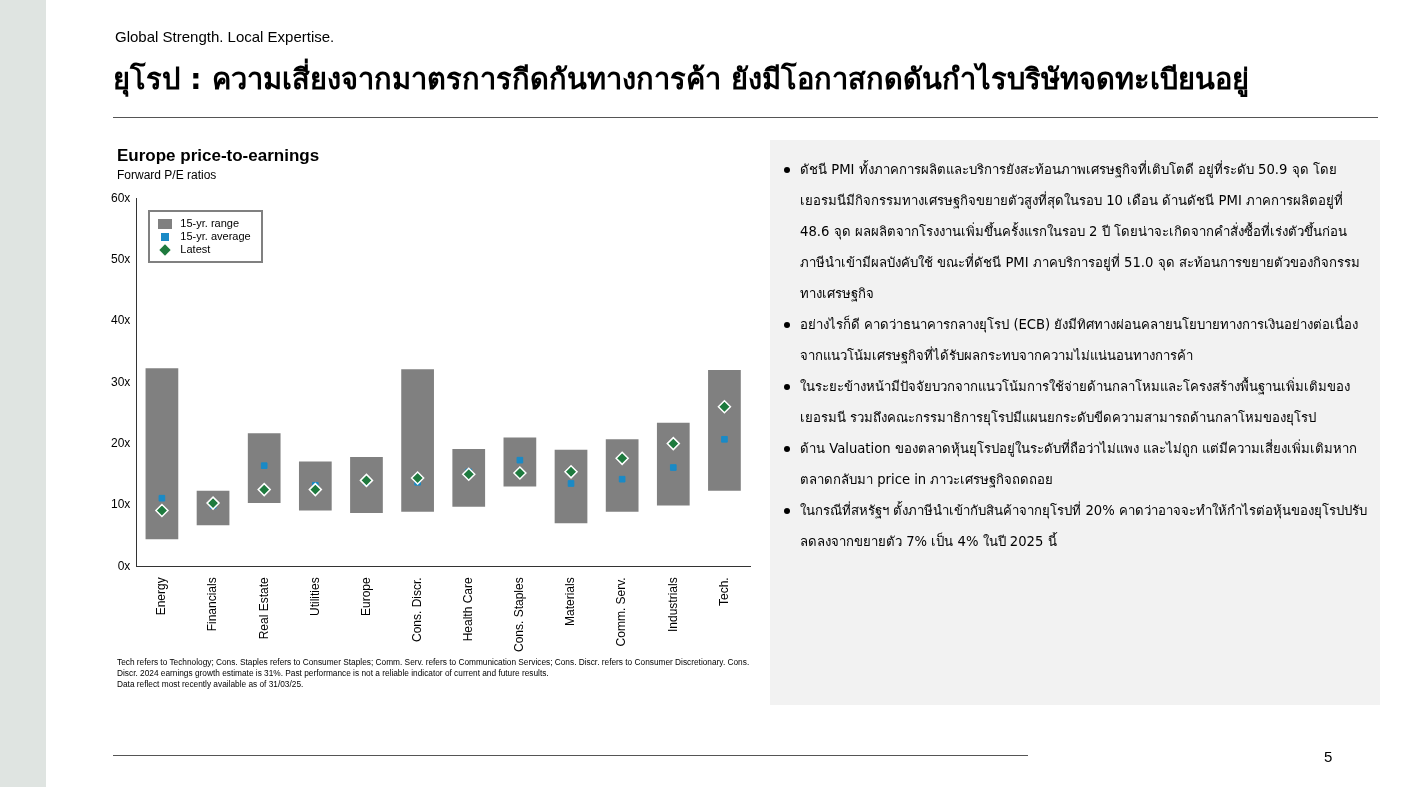 This screenshot has width=1405, height=787. I want to click on y-tick-label: 20x, so click(120, 442).